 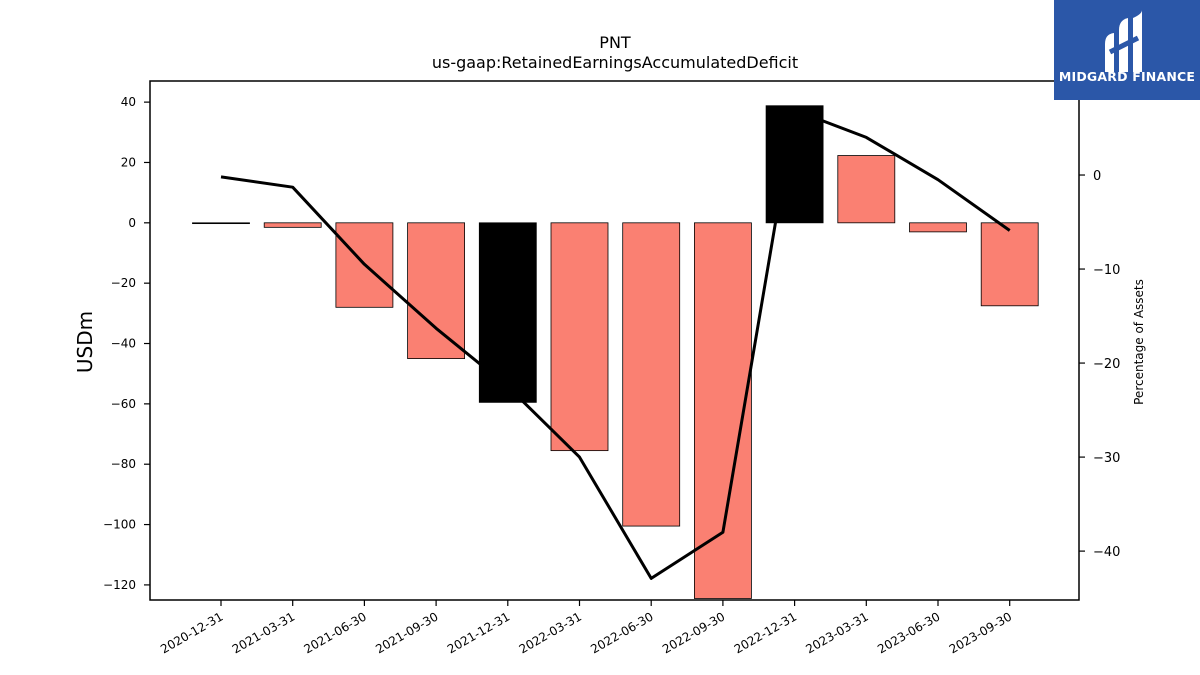 What do you see at coordinates (334, 632) in the screenshot?
I see `x-tick-label: 2021-06-30` at bounding box center [334, 632].